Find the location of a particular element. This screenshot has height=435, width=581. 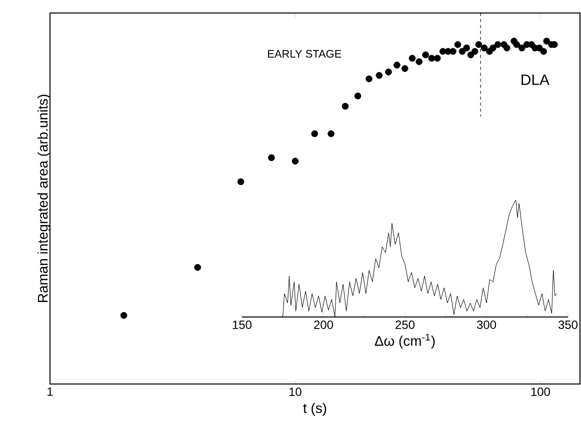

annotation: DLA is located at coordinates (536, 79).